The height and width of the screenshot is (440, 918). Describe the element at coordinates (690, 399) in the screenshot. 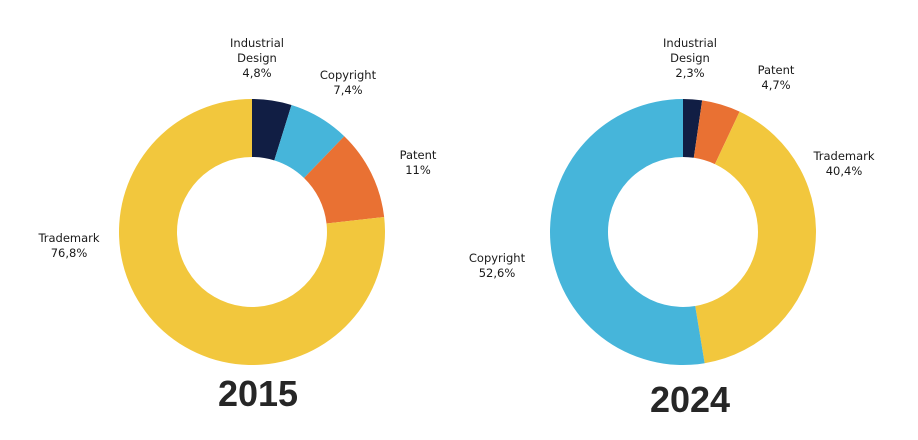

I see `chart-title-2024: 2024` at that location.